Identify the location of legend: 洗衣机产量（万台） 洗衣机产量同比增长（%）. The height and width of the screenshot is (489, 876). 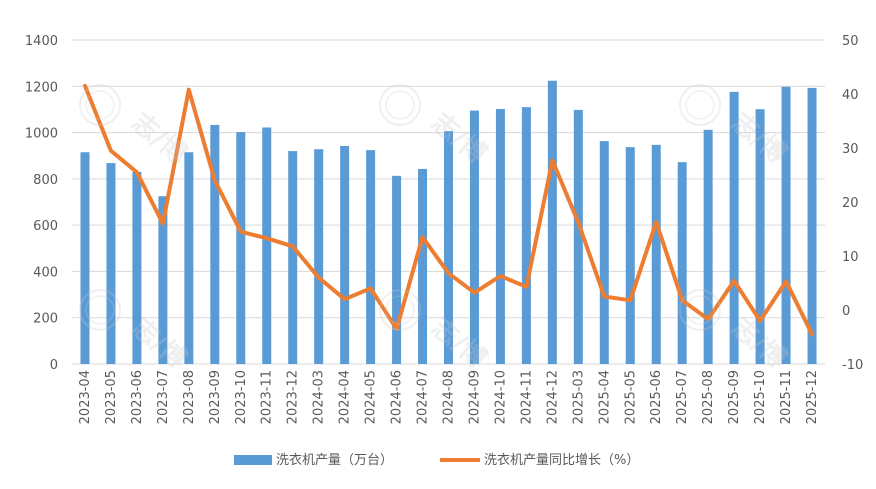
(436, 460).